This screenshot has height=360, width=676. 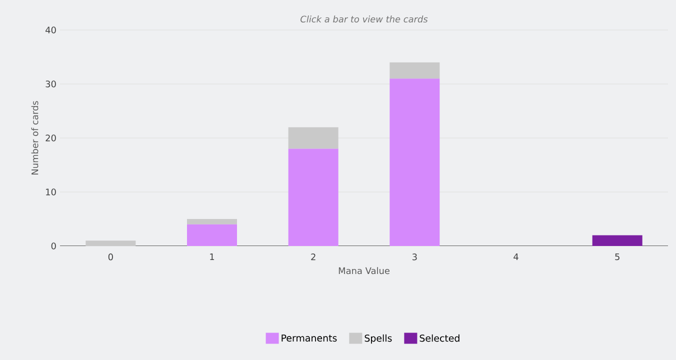 What do you see at coordinates (51, 138) in the screenshot?
I see `y-tick-label: 20` at bounding box center [51, 138].